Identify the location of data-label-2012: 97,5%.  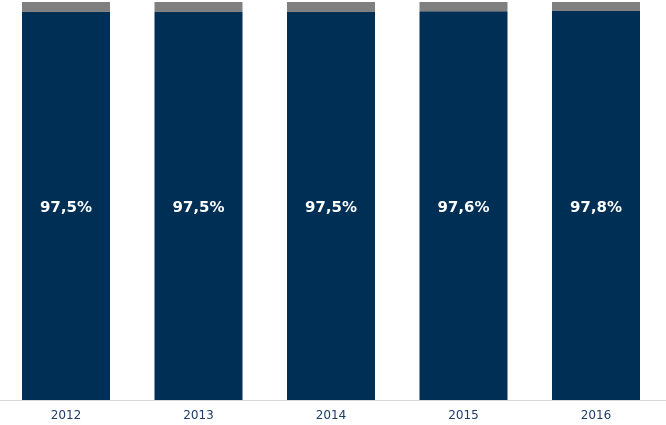
(66, 207).